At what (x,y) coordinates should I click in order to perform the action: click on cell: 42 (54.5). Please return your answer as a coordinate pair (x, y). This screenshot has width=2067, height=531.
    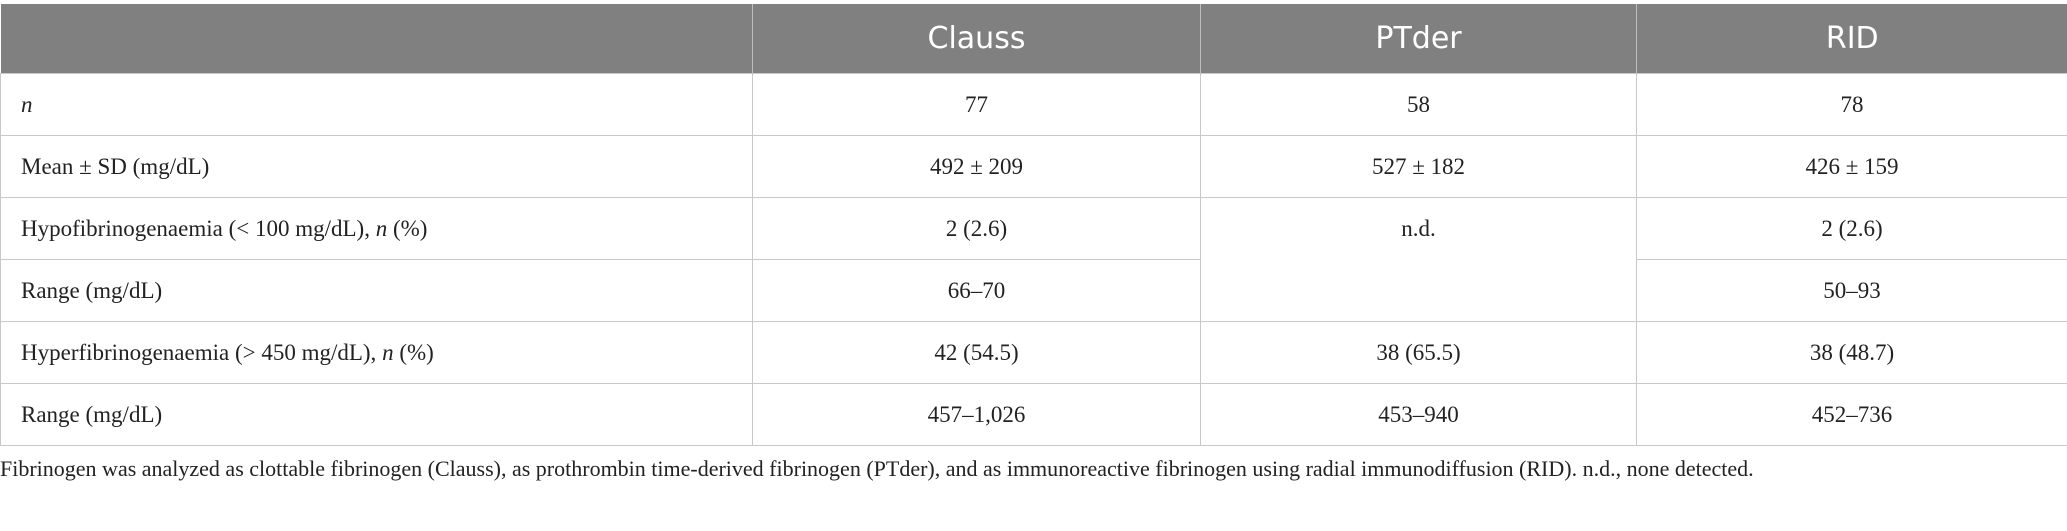
    Looking at the image, I should click on (976, 352).